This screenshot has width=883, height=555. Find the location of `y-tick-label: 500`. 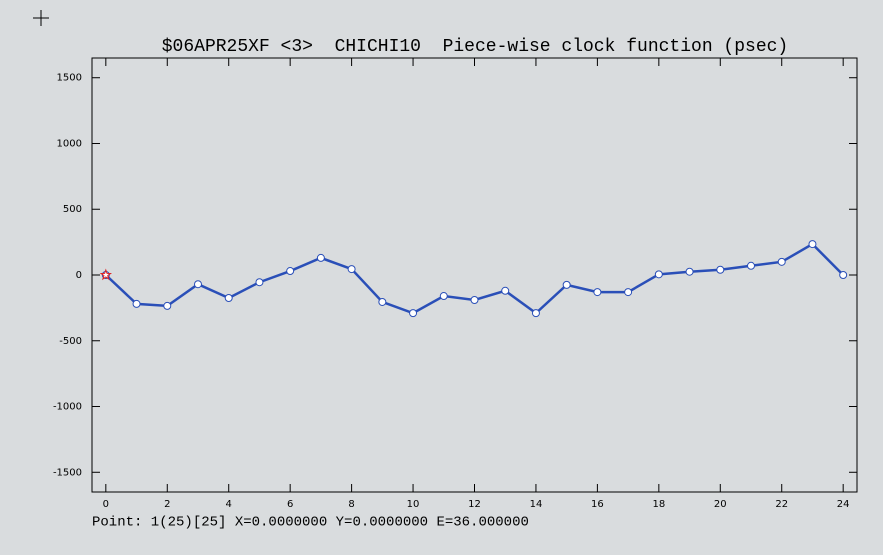

y-tick-label: 500 is located at coordinates (72, 209).